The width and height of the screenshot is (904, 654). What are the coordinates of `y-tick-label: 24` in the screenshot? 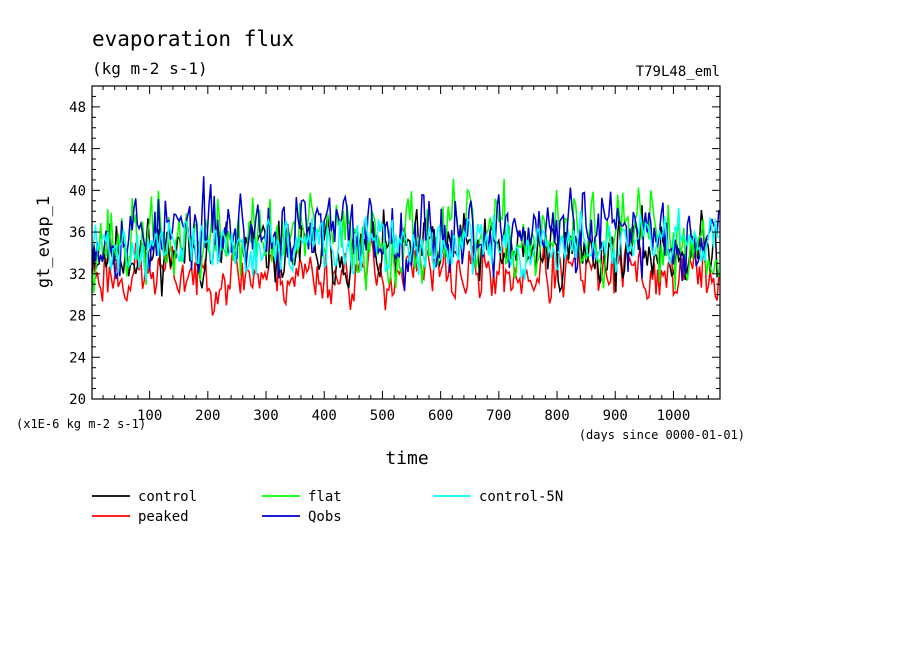 It's located at (77, 358).